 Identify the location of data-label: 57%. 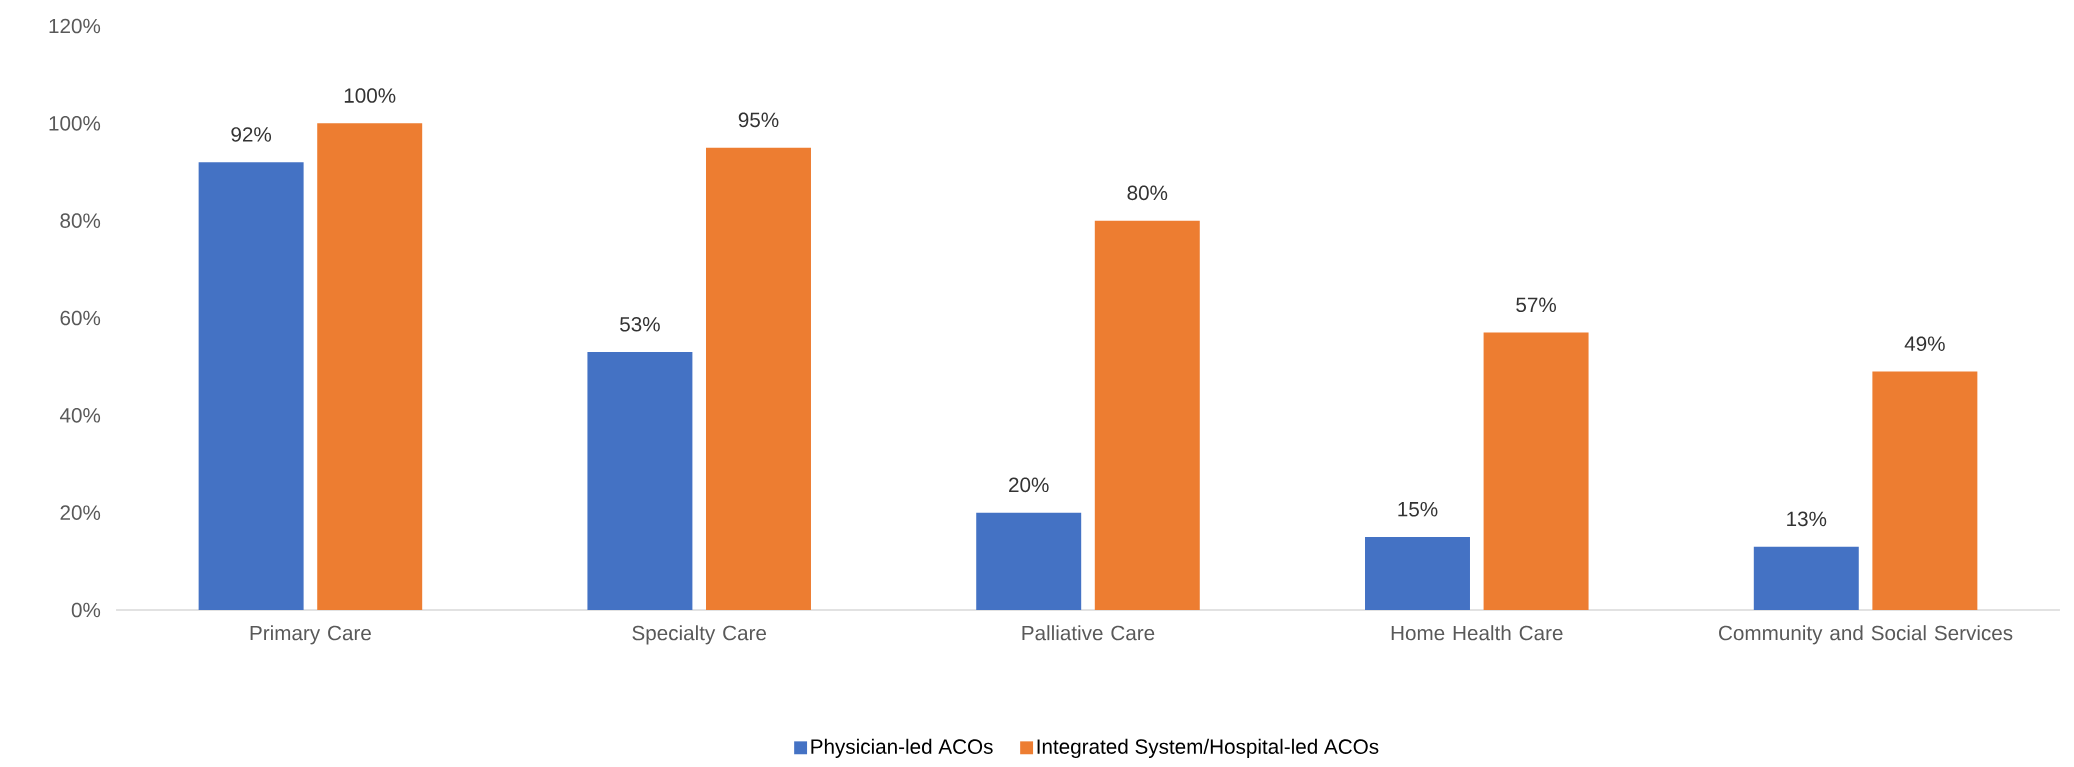
(1536, 305).